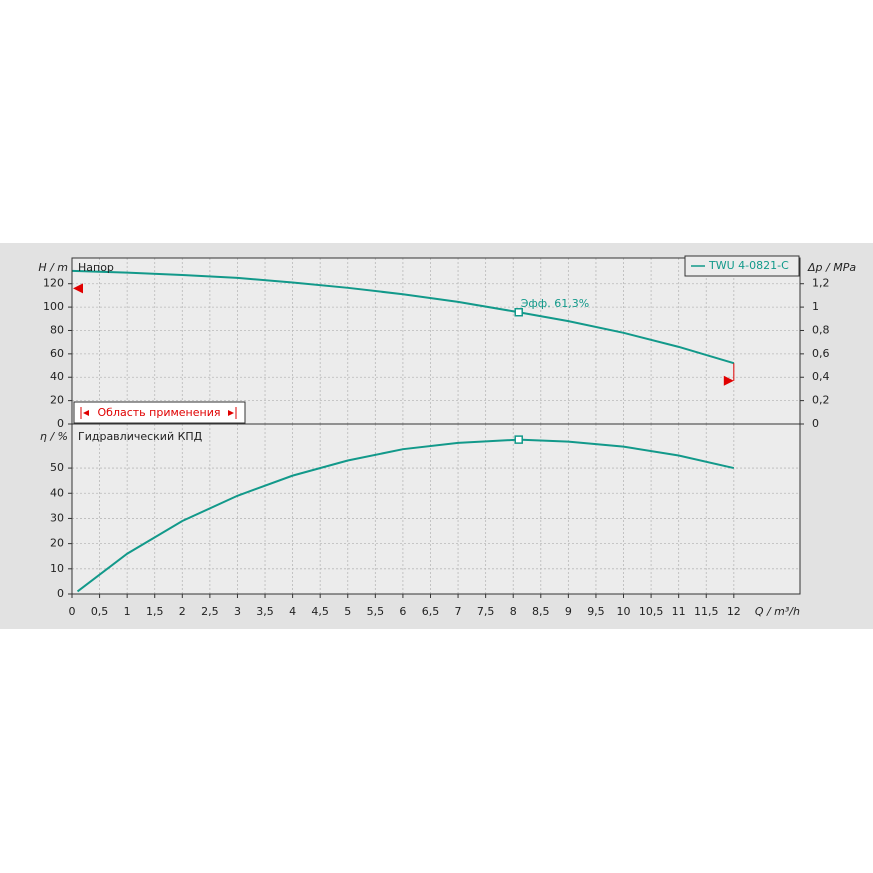 Image resolution: width=873 pixels, height=873 pixels. What do you see at coordinates (96, 267) in the screenshot?
I see `head-subtitle: Напор` at bounding box center [96, 267].